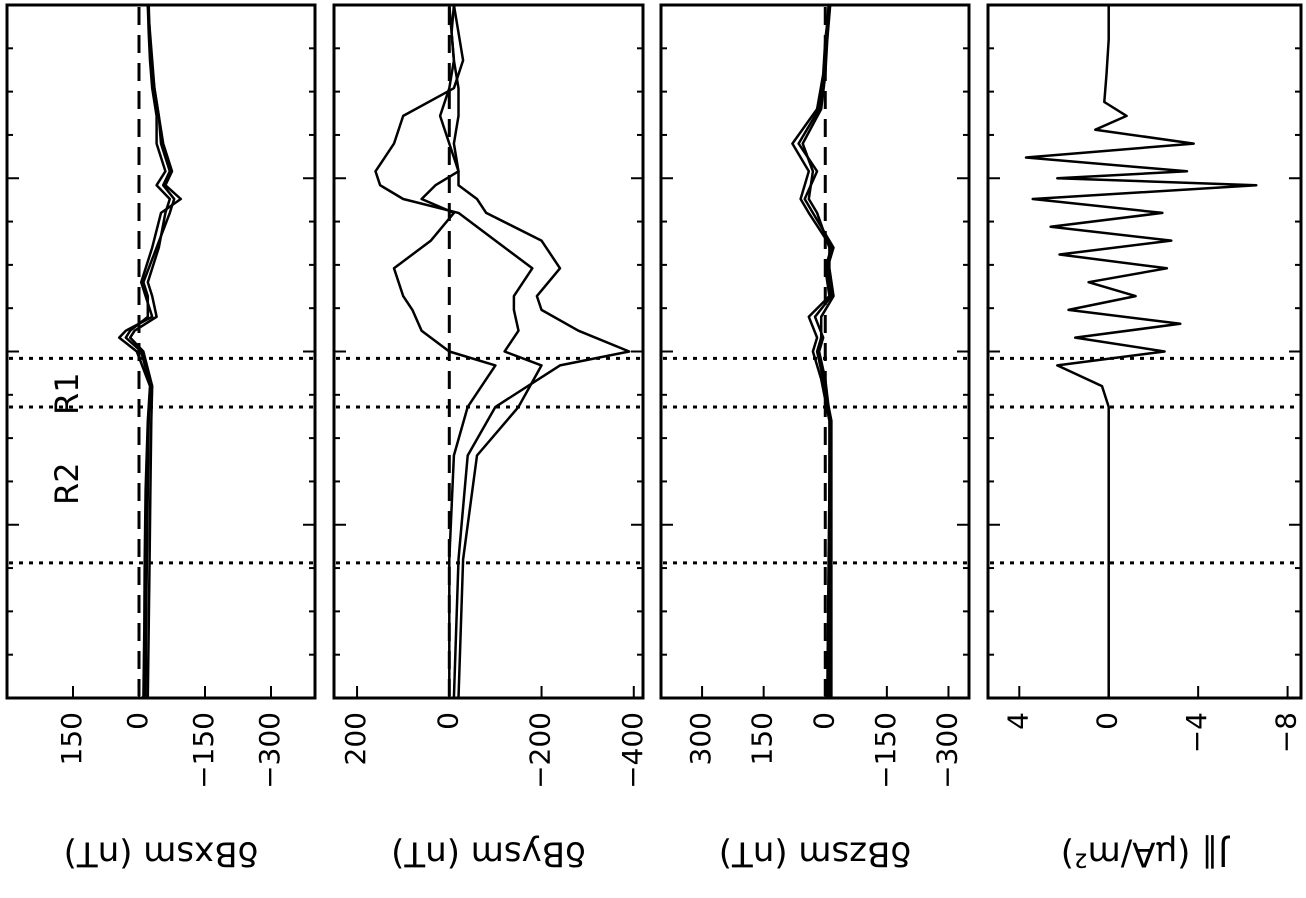 The height and width of the screenshot is (898, 1306). I want to click on tick-label: −400, so click(632, 750).